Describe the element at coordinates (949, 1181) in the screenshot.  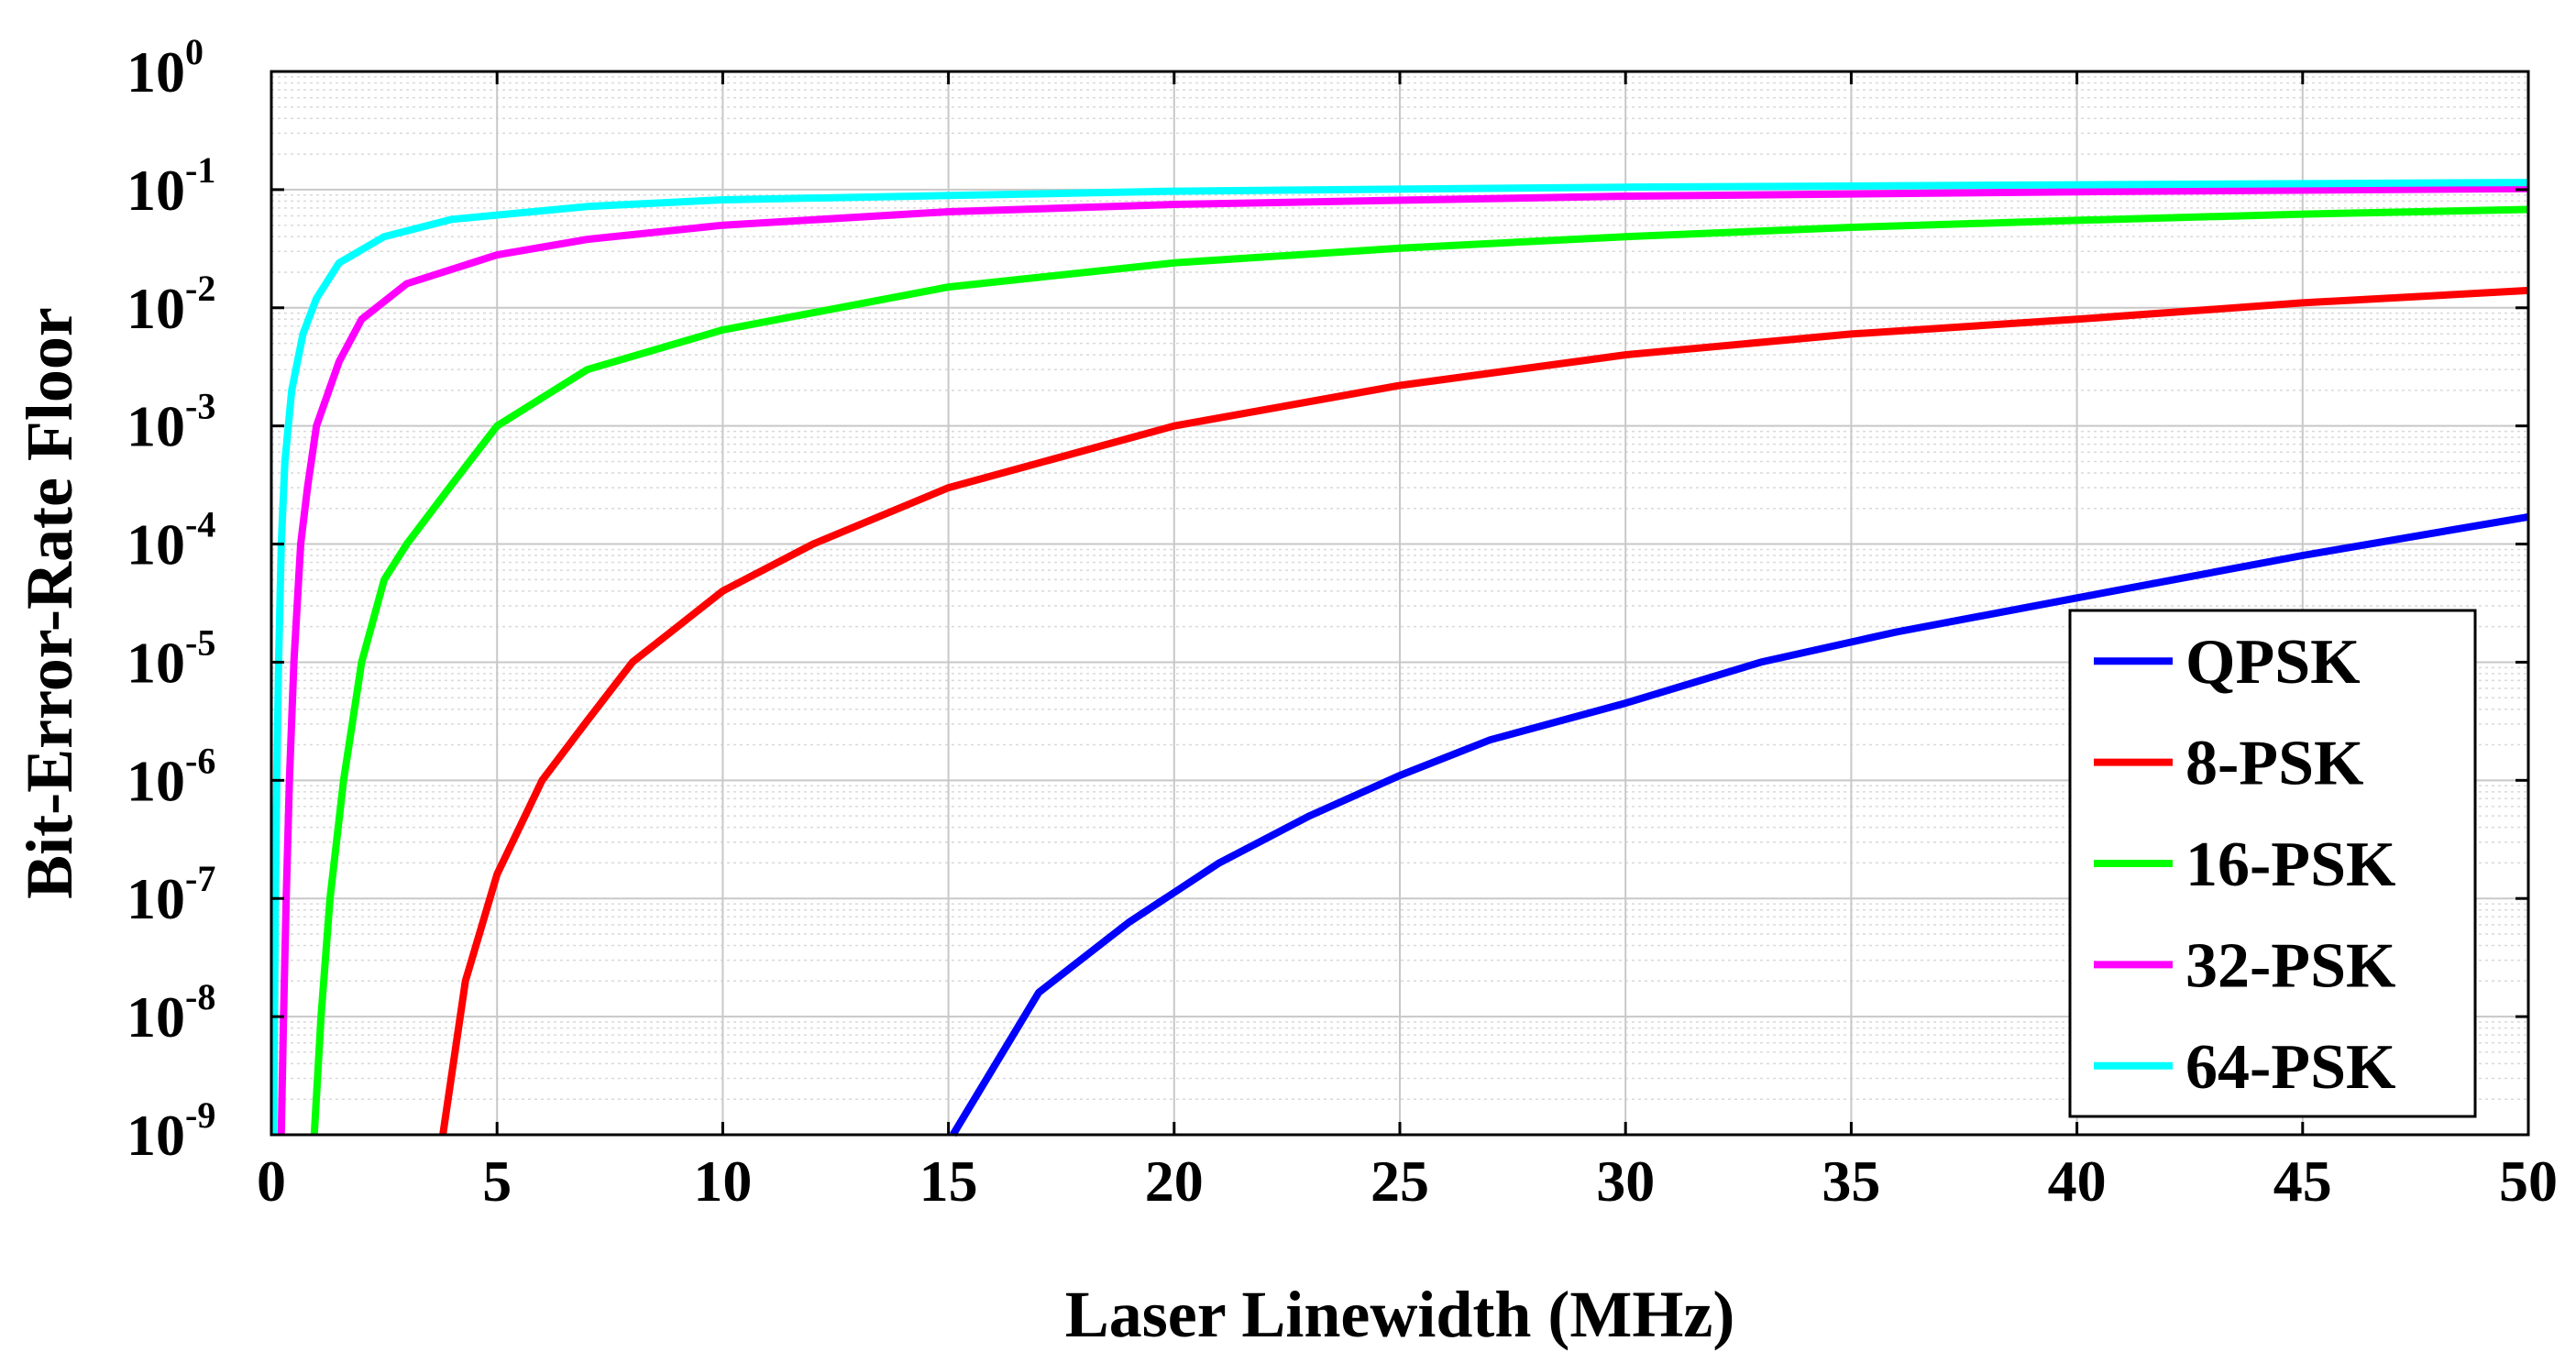
I see `x-tick-label: 15` at that location.